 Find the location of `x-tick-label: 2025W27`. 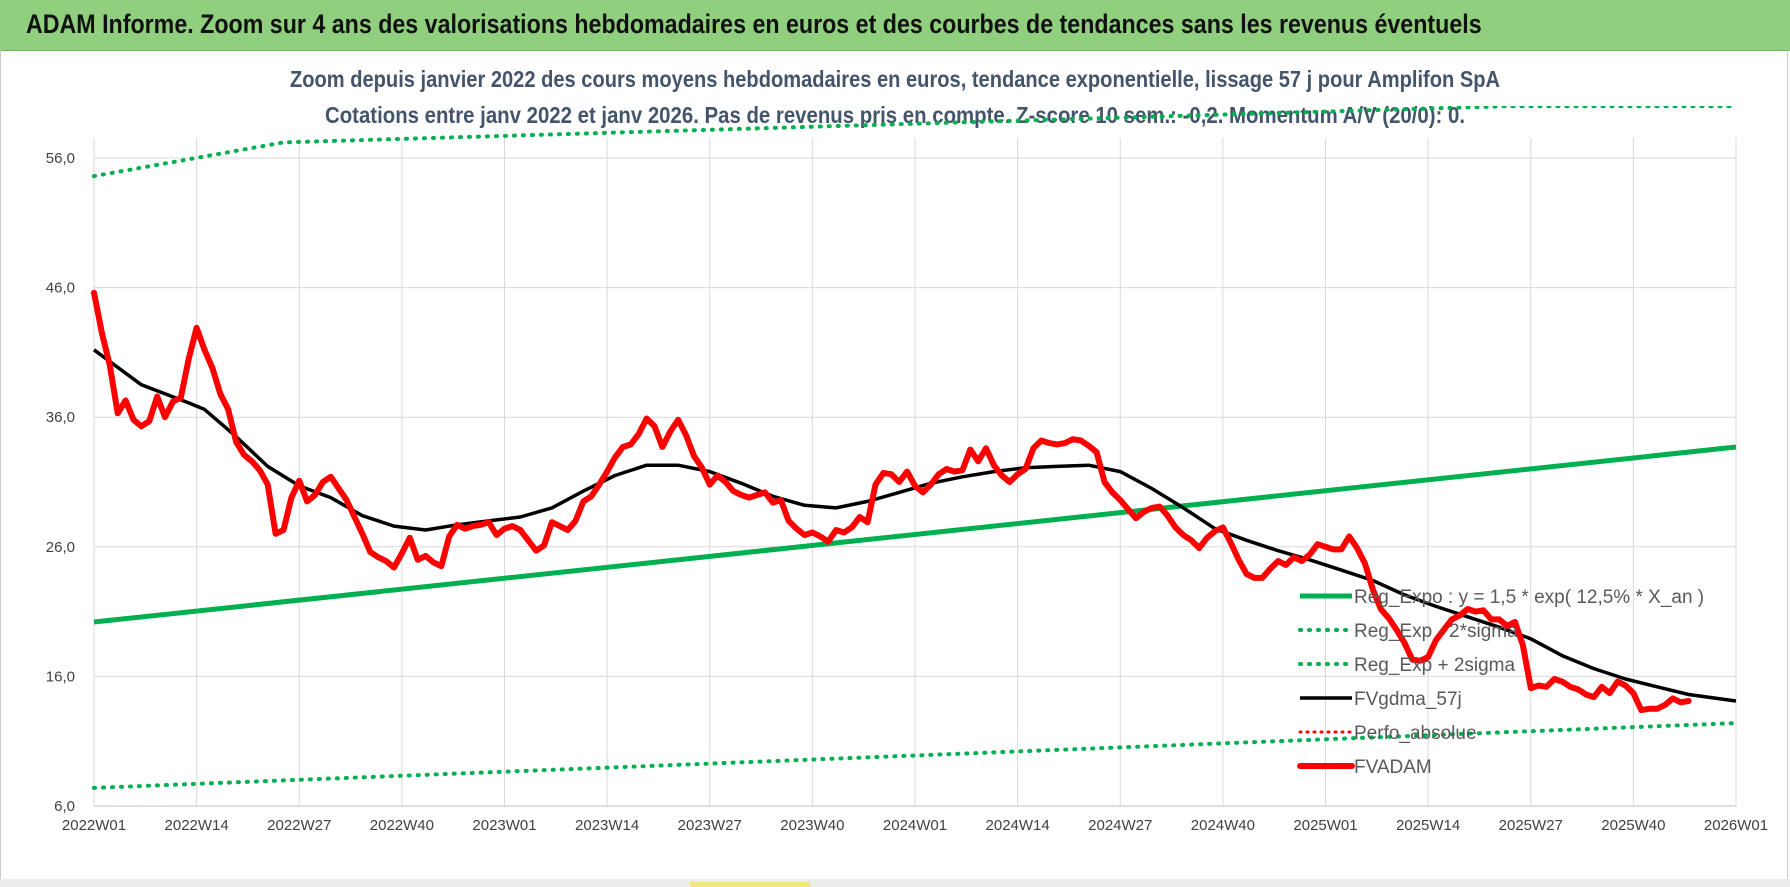

x-tick-label: 2025W27 is located at coordinates (1531, 825).